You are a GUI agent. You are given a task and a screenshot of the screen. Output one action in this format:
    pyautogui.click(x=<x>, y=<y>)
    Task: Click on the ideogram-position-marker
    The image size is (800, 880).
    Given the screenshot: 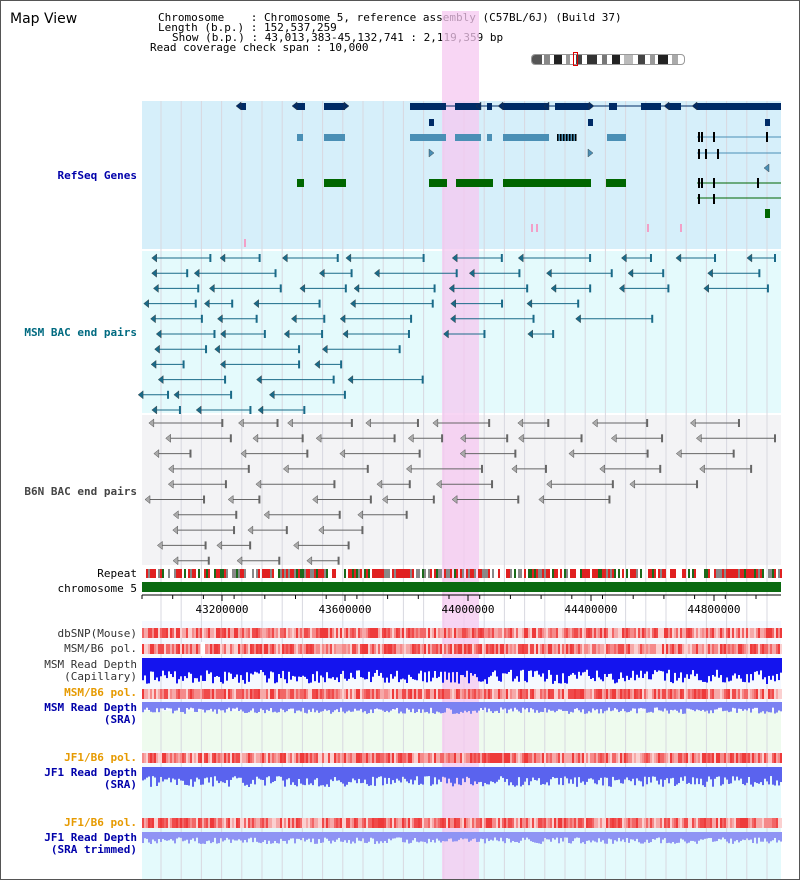 What is the action you would take?
    pyautogui.click(x=575, y=59)
    